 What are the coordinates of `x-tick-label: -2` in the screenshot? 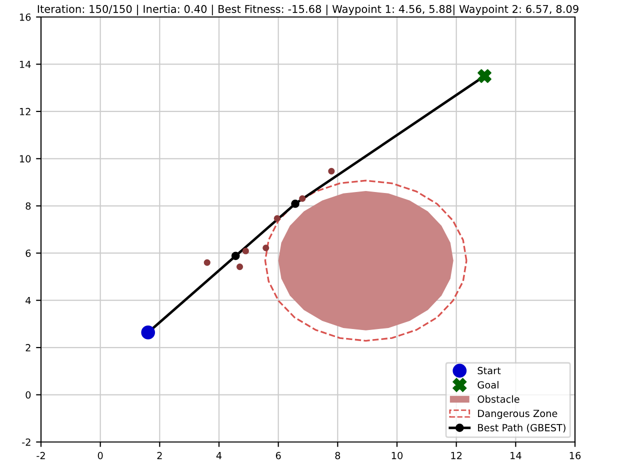 It's located at (40, 456).